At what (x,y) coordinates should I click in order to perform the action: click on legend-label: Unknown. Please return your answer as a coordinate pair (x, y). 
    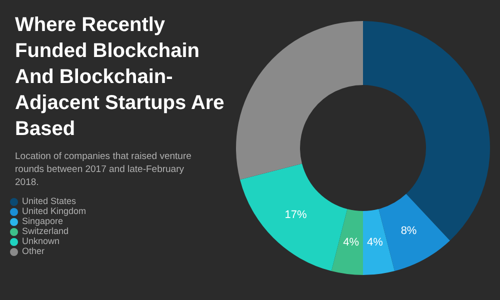
    Looking at the image, I should click on (41, 241).